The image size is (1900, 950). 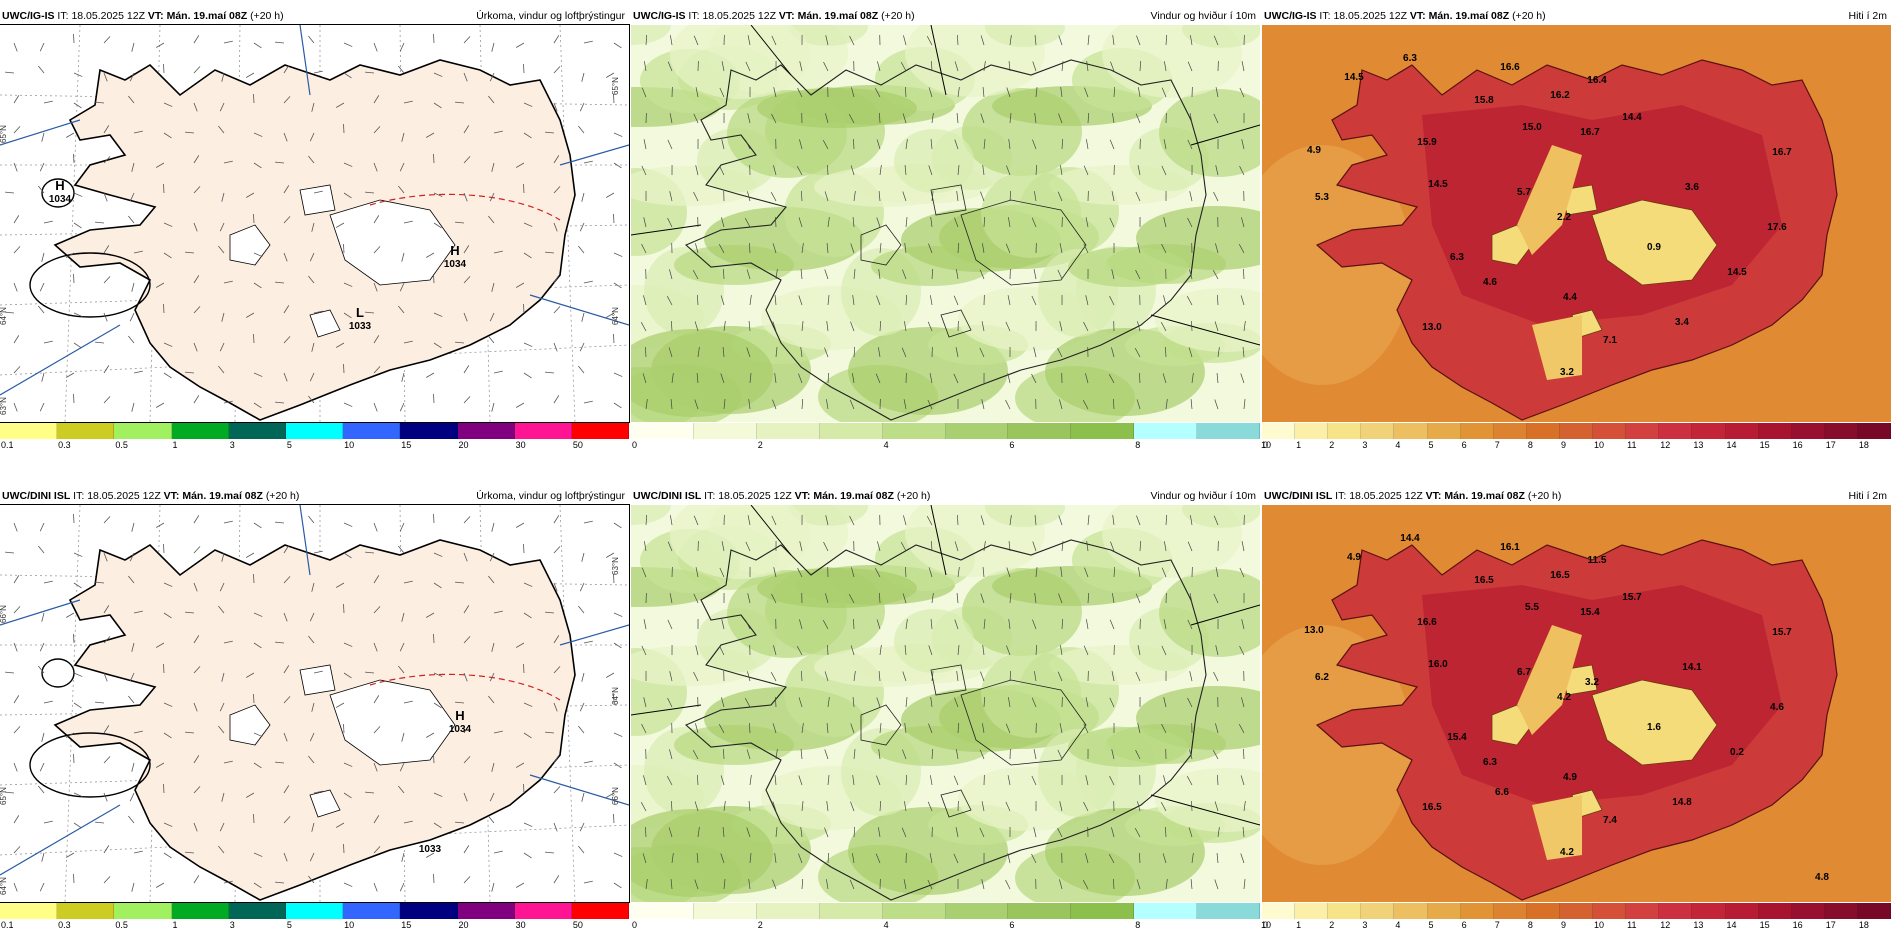 I want to click on colorbar-tick-label: 30, so click(x=520, y=445).